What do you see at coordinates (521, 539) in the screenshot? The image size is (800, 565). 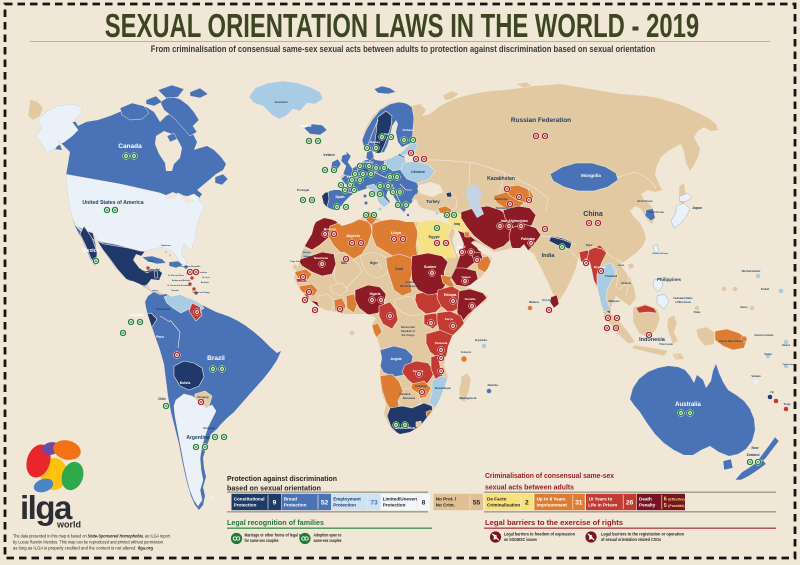 I see `svg-text: on SOGIESC issues` at bounding box center [521, 539].